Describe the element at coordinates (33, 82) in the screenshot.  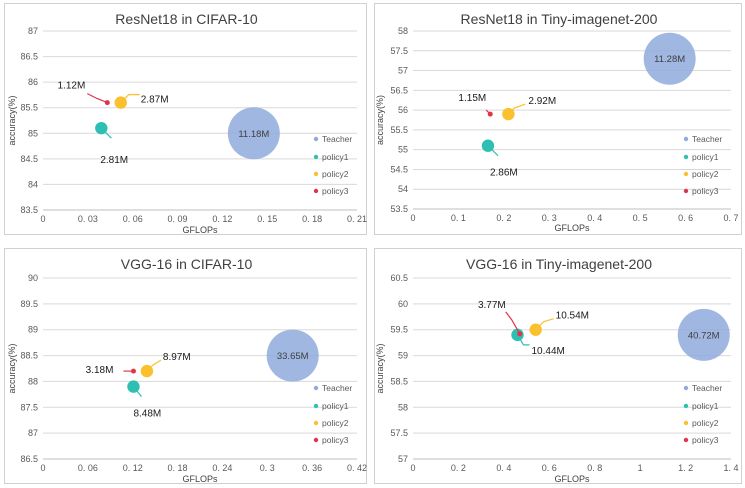
I see `y-tick-label: 86` at that location.